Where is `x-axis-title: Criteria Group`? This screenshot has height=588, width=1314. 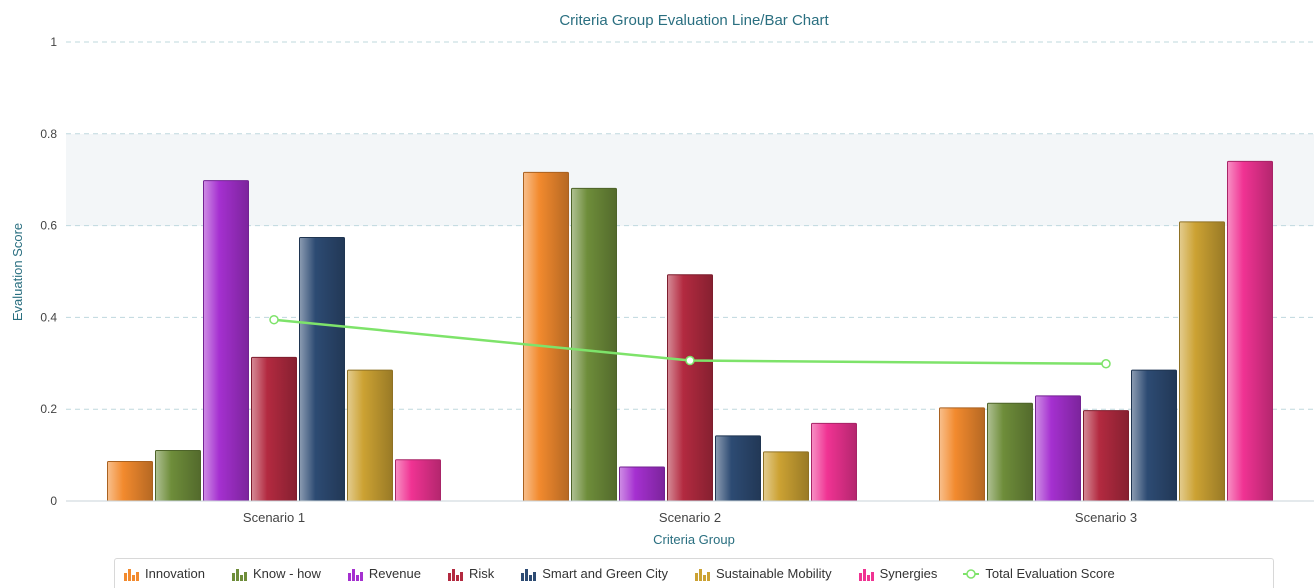 x-axis-title: Criteria Group is located at coordinates (694, 539).